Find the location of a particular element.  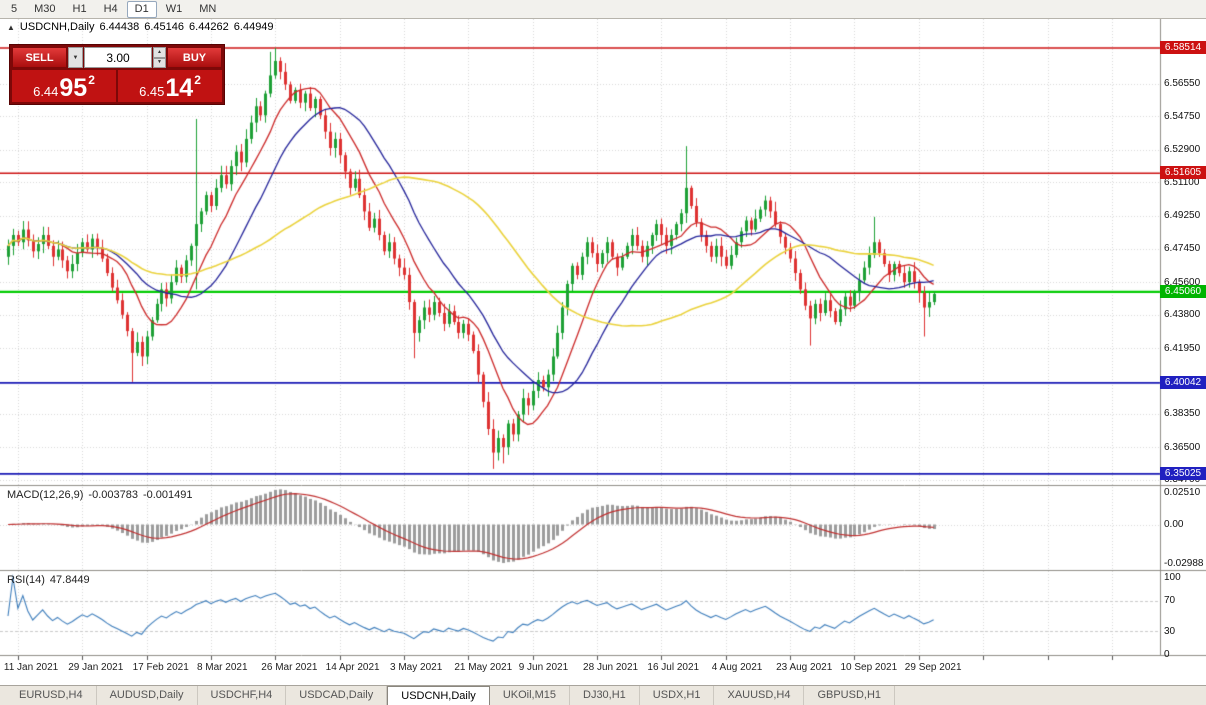

ask-pips: 14 is located at coordinates (179, 88).